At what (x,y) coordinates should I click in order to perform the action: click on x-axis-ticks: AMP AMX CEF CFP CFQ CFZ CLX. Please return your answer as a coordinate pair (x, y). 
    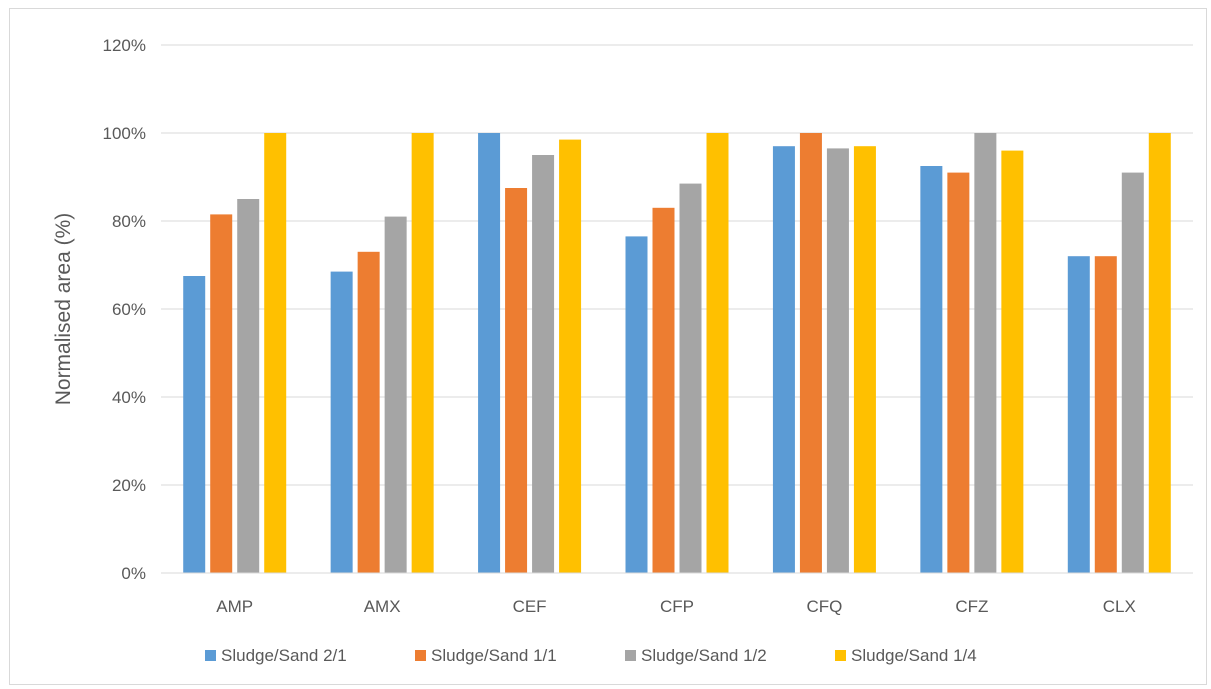
    Looking at the image, I should click on (676, 606).